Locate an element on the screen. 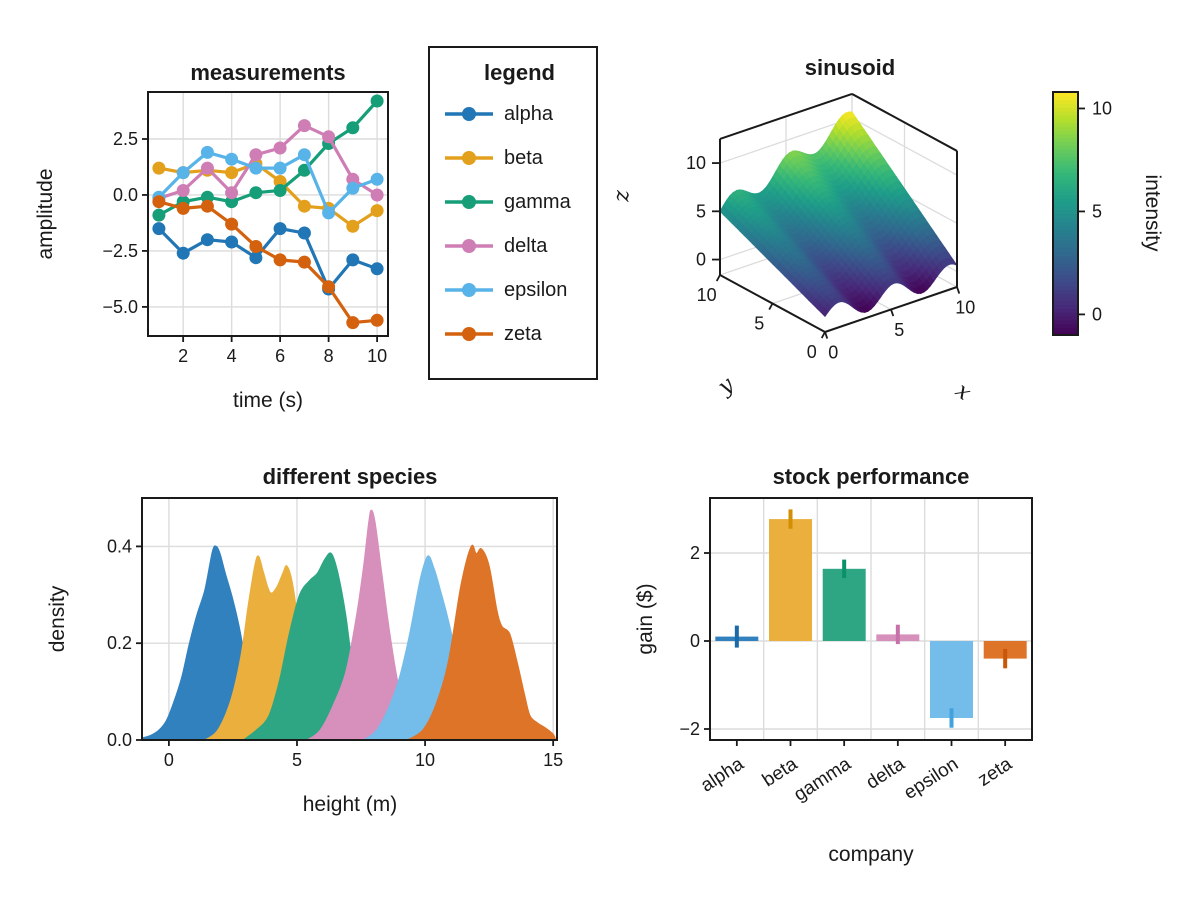  species-title: different species is located at coordinates (350, 476).